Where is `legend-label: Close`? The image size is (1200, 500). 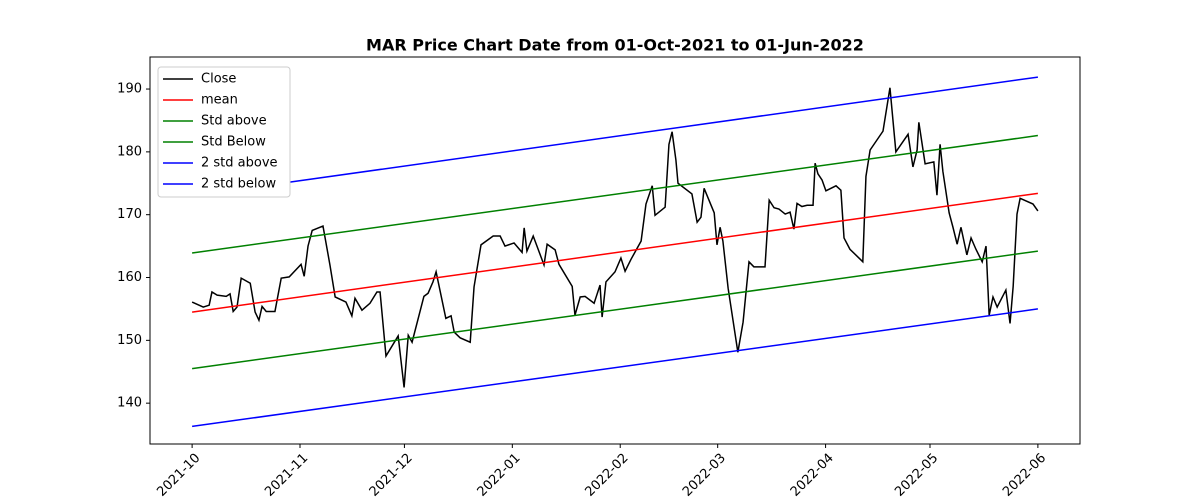 legend-label: Close is located at coordinates (218, 79).